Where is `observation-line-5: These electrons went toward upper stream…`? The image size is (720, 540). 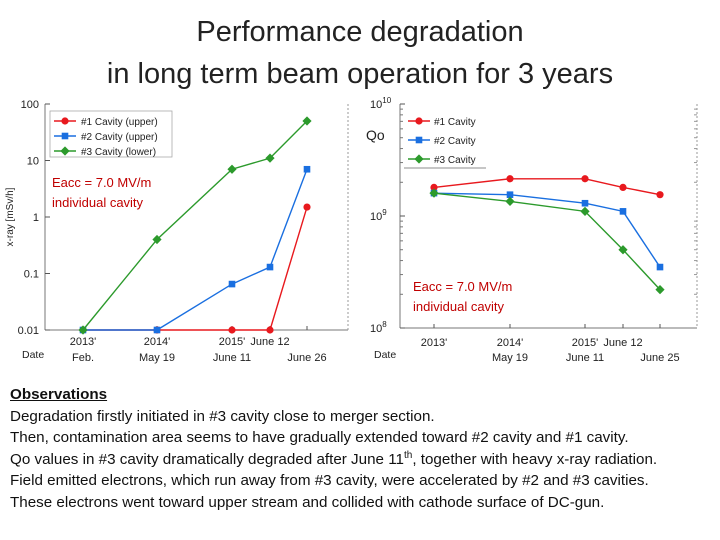 observation-line-5: These electrons went toward upper stream… is located at coordinates (307, 502).